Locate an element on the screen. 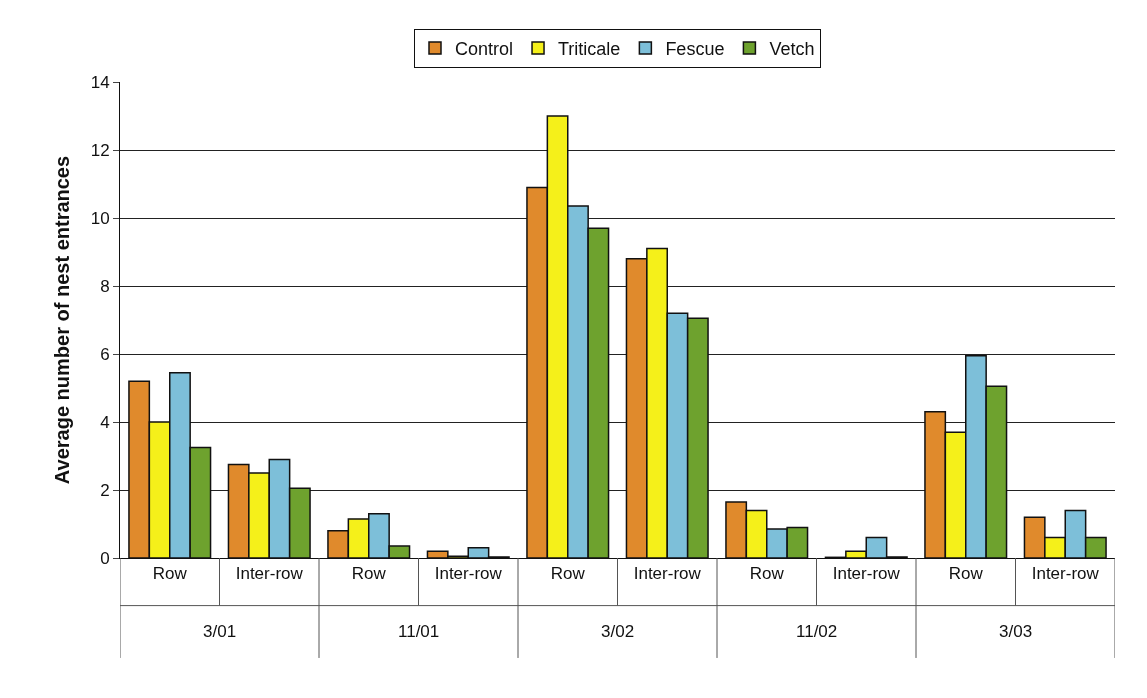  legend-label: Triticale is located at coordinates (589, 48).